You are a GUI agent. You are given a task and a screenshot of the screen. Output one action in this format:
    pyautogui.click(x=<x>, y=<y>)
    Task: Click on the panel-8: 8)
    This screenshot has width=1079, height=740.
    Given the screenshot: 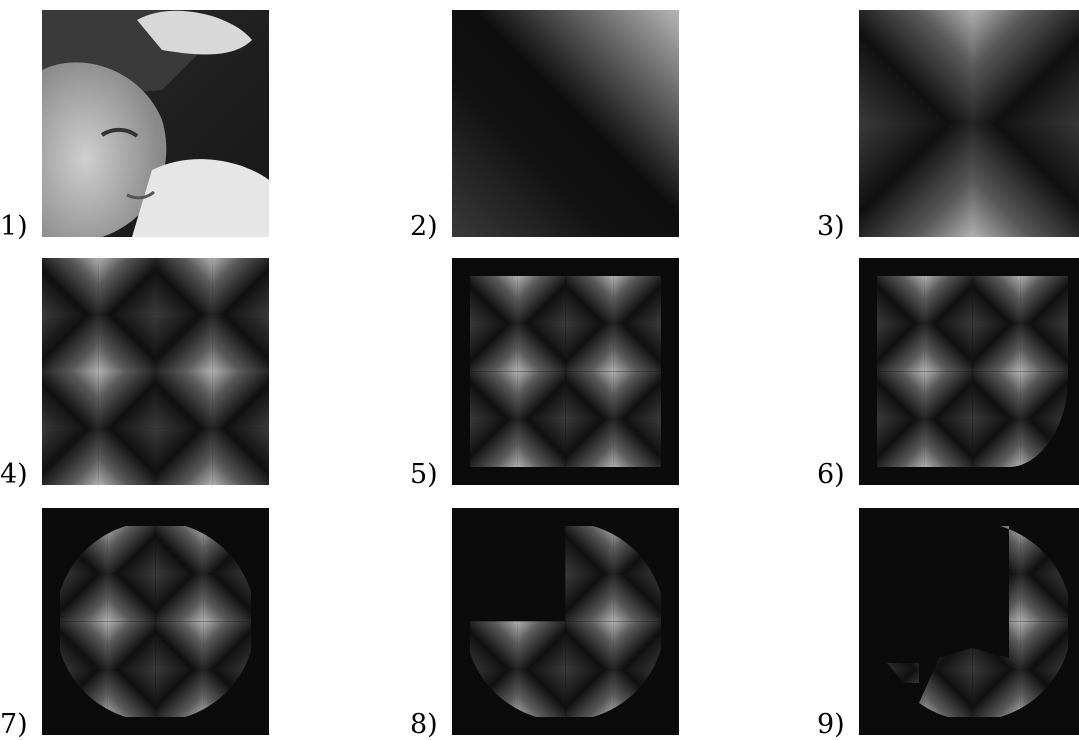 What is the action you would take?
    pyautogui.click(x=545, y=623)
    